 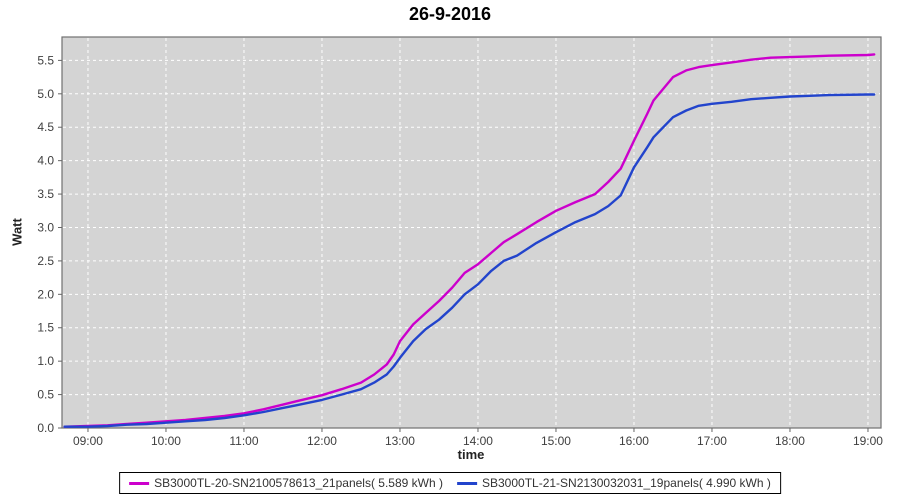 I want to click on x-tick-label: 15:00, so click(x=556, y=441).